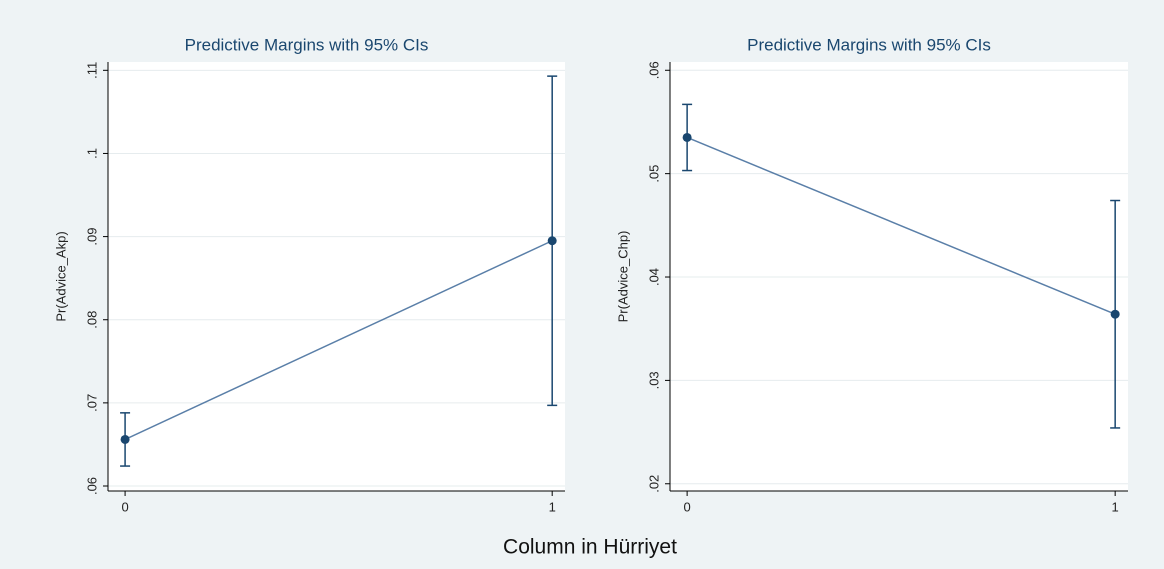 This screenshot has height=569, width=1164. I want to click on y-tick-label: .05, so click(653, 174).